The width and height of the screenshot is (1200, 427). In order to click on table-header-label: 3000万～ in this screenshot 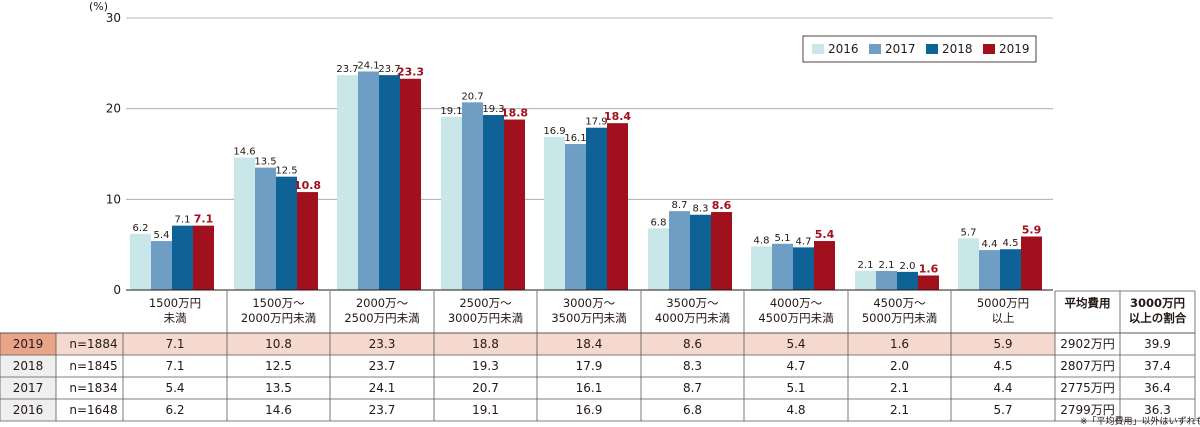, I will do `click(589, 303)`.